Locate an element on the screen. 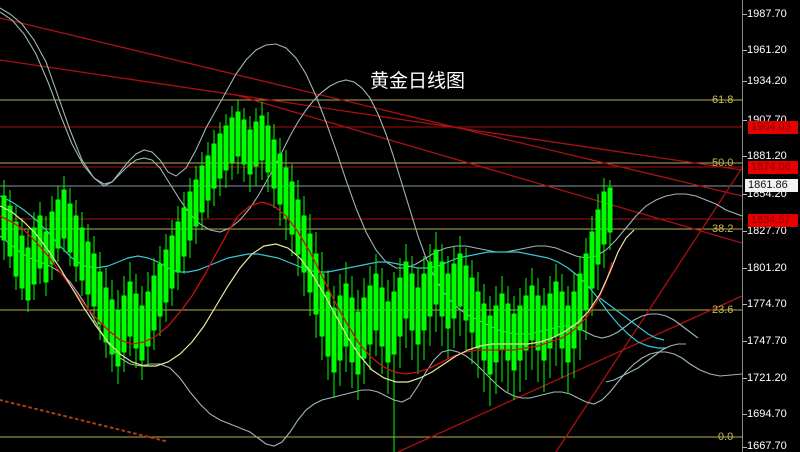 This screenshot has height=452, width=800. fib-label-382: 38.2 is located at coordinates (723, 229).